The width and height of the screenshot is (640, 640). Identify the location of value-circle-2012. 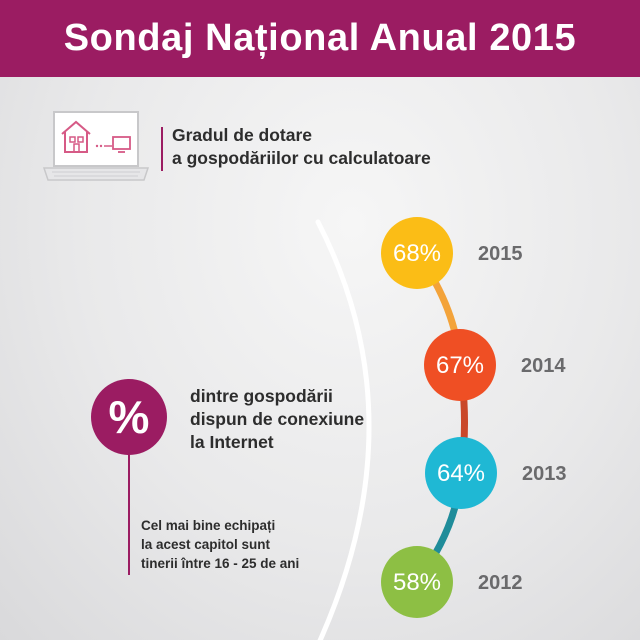
(417, 582).